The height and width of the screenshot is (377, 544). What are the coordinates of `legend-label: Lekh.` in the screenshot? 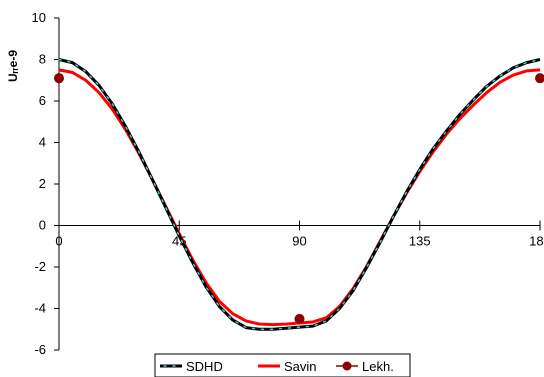 It's located at (378, 366).